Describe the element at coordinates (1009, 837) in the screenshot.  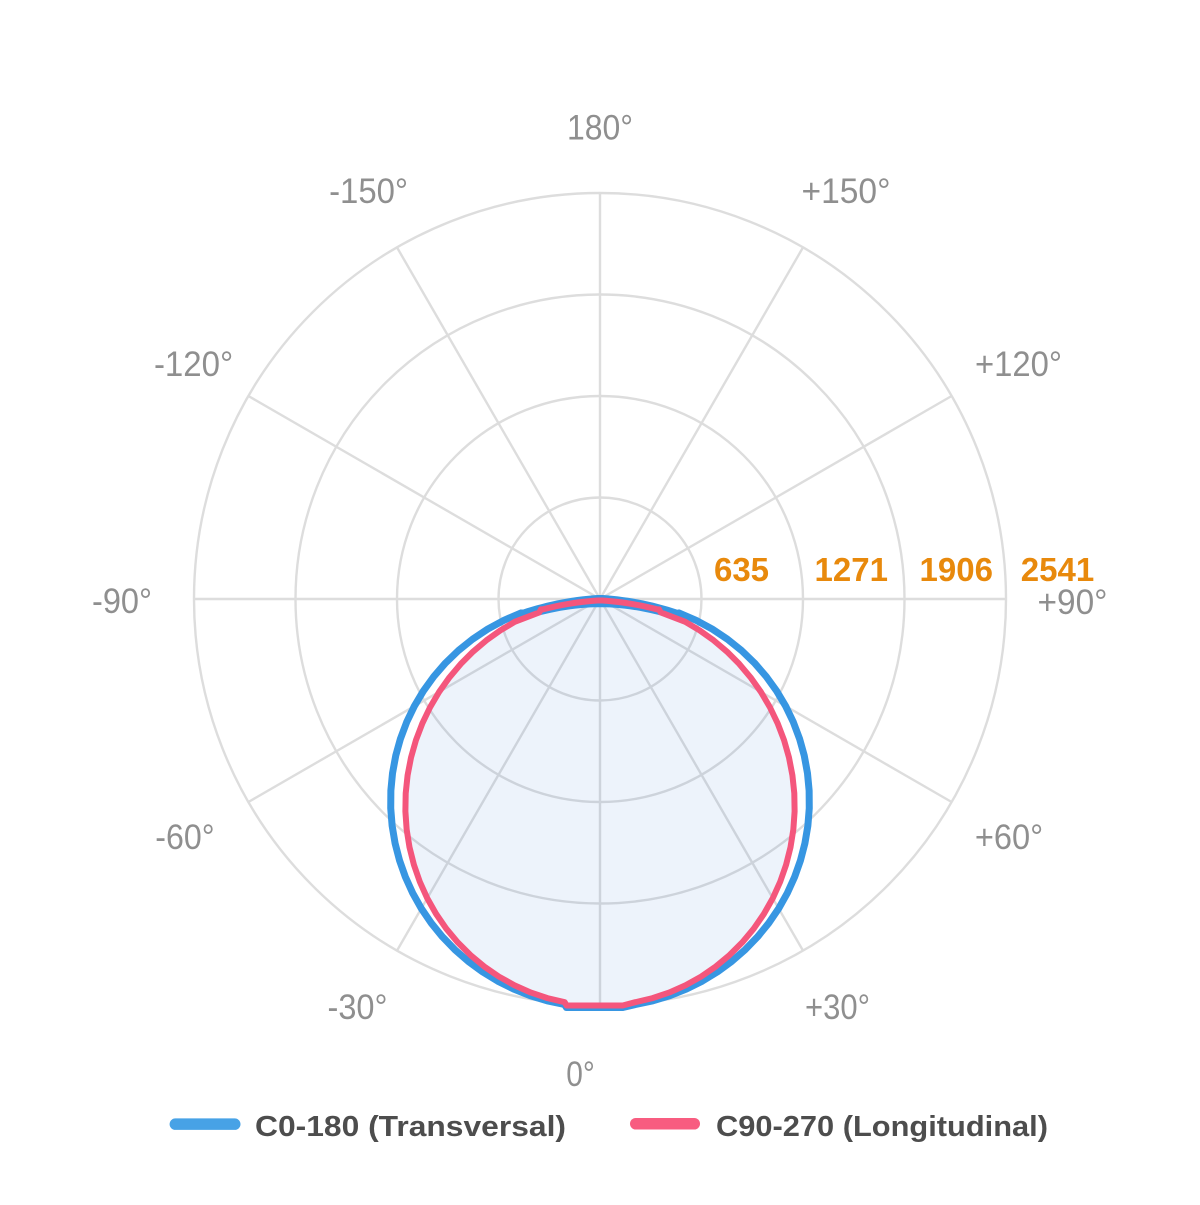
I see `svg-text: +60°` at that location.